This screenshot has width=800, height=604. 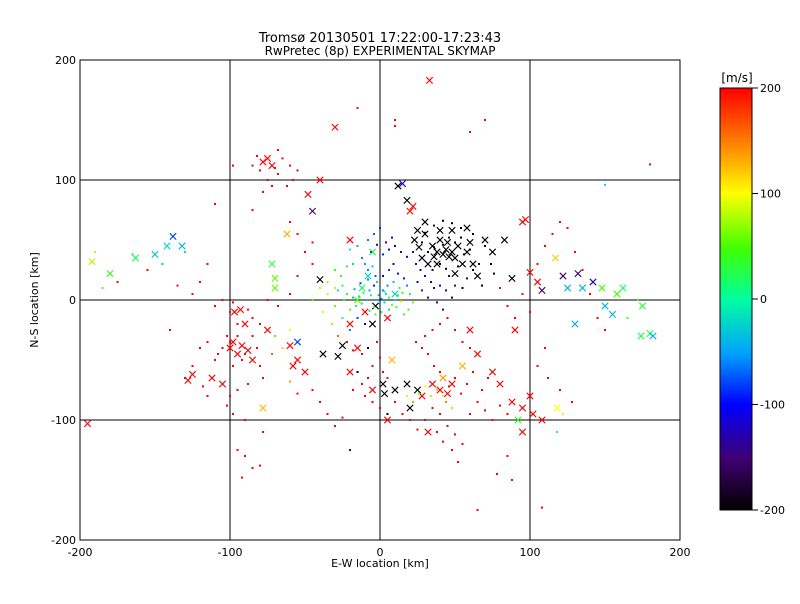 I want to click on chart-subtitle: RwPretec (8p) EXPERIMENTAL SKYMAP, so click(x=380, y=51).